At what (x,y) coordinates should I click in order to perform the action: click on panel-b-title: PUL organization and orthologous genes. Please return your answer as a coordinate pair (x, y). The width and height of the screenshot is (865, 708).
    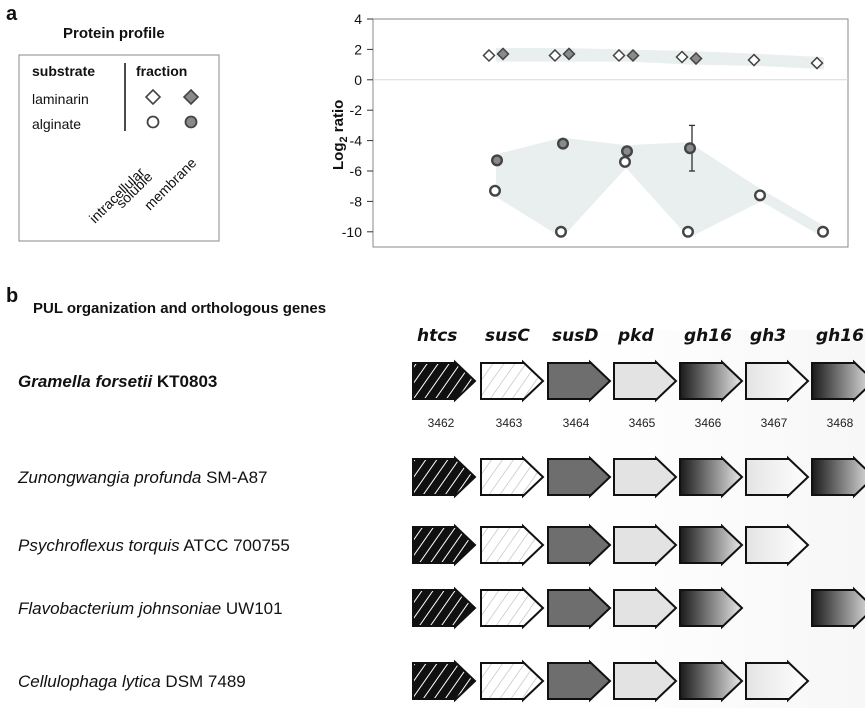
    Looking at the image, I should click on (179, 308).